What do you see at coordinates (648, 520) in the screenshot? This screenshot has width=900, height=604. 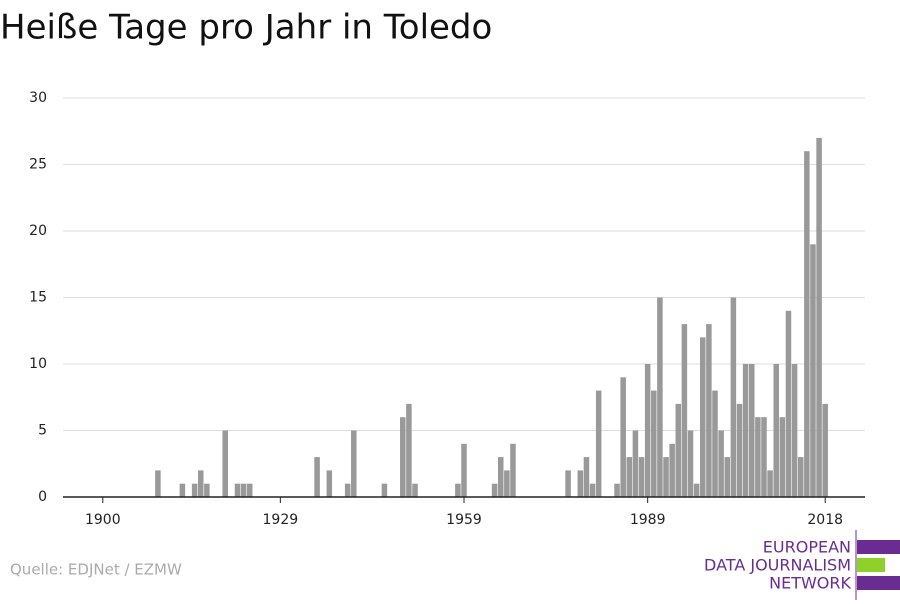 I see `x-tick-label: 1989` at bounding box center [648, 520].